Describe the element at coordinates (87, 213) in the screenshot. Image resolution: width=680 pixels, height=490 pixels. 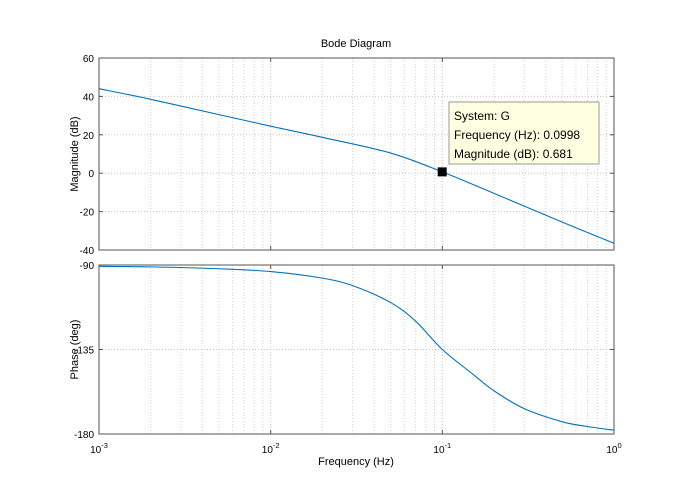
I see `magnitude-y-tick-label: -20` at that location.